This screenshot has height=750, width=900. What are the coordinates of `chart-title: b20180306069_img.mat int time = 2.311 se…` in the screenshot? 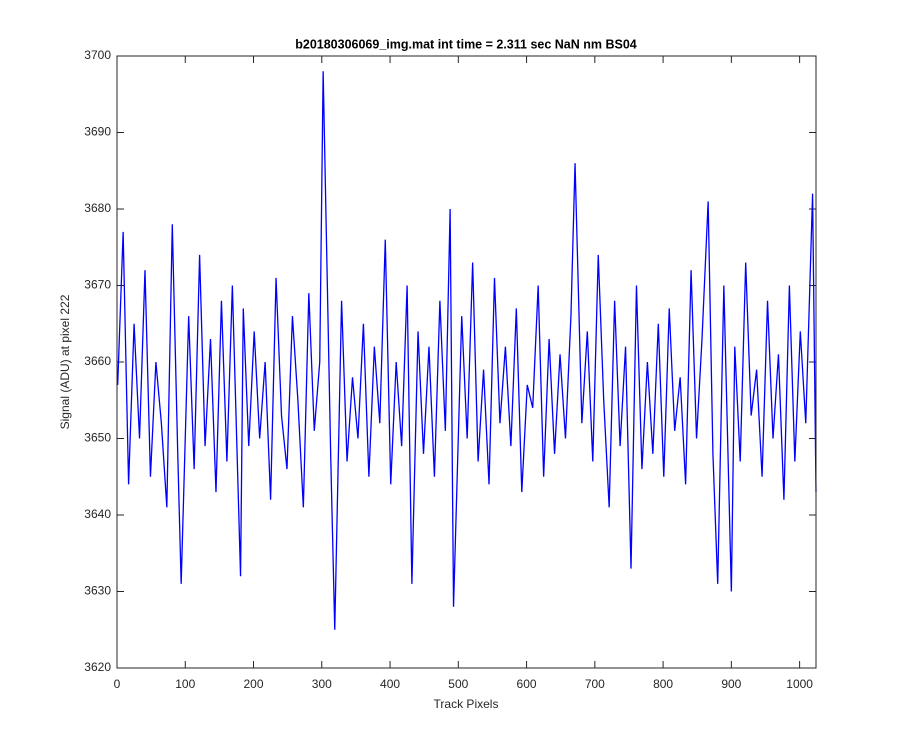 It's located at (466, 44).